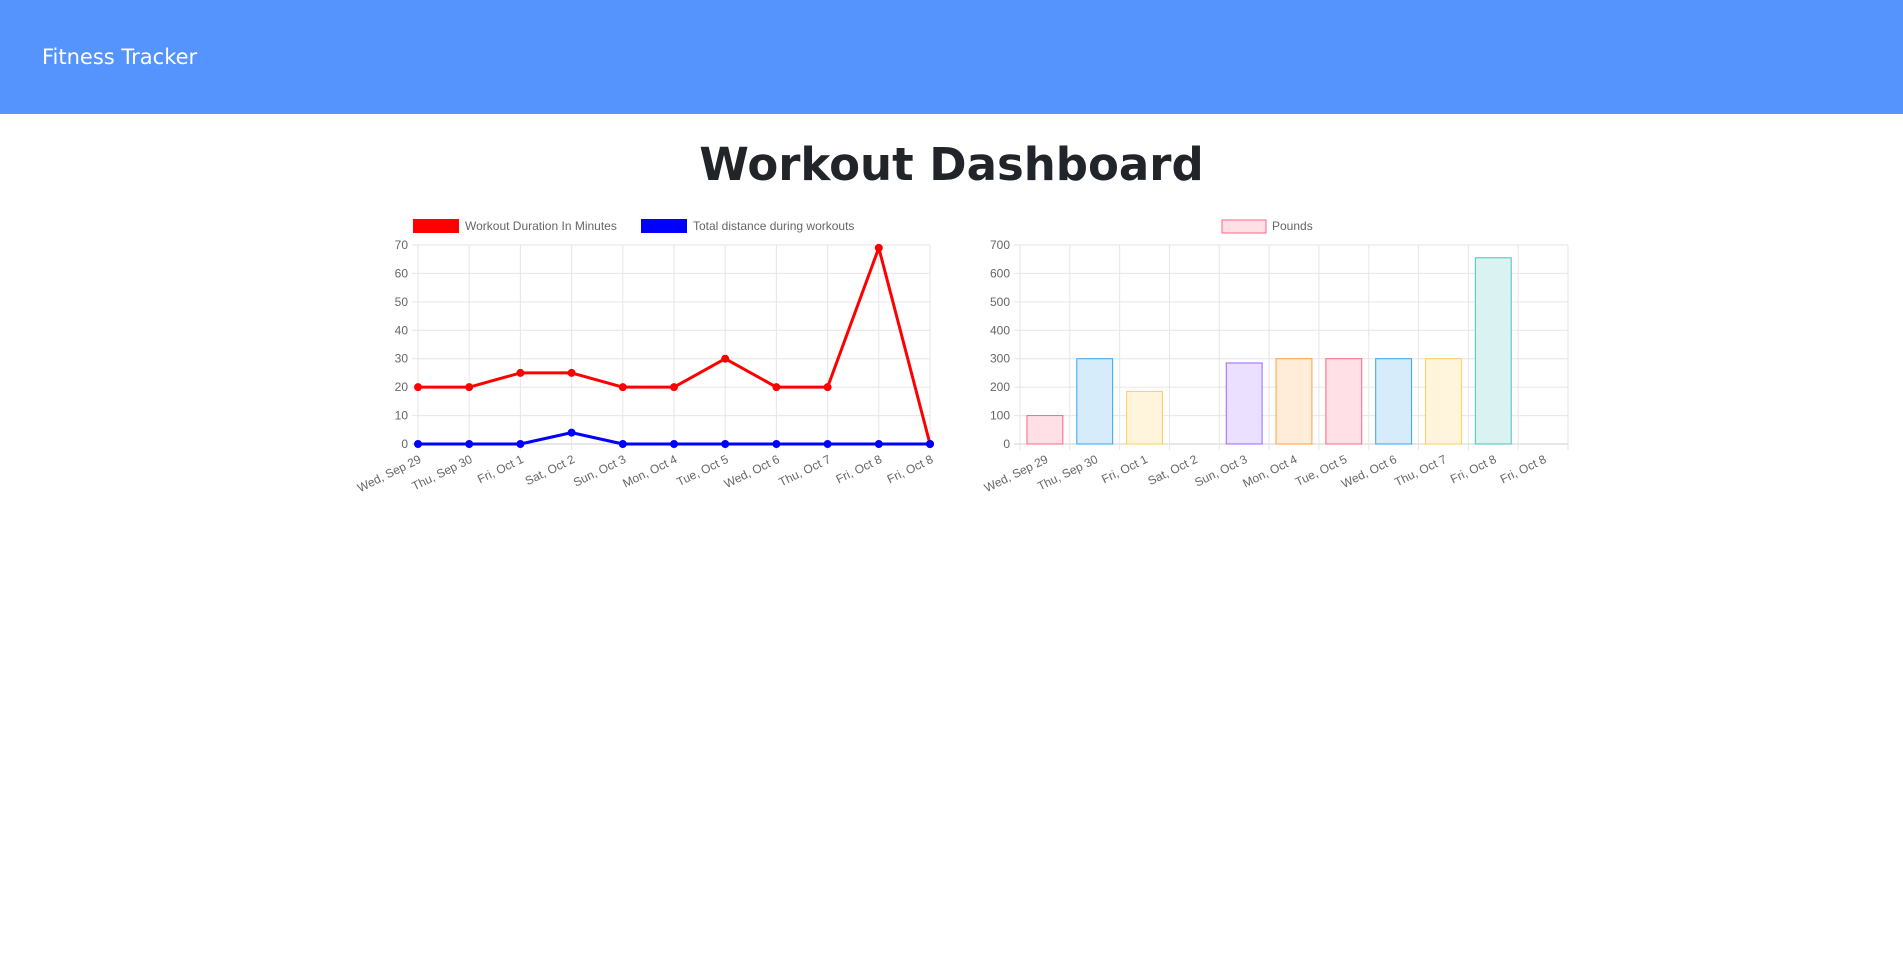 The width and height of the screenshot is (1903, 964). Describe the element at coordinates (1000, 302) in the screenshot. I see `y-tick-label: 500` at that location.